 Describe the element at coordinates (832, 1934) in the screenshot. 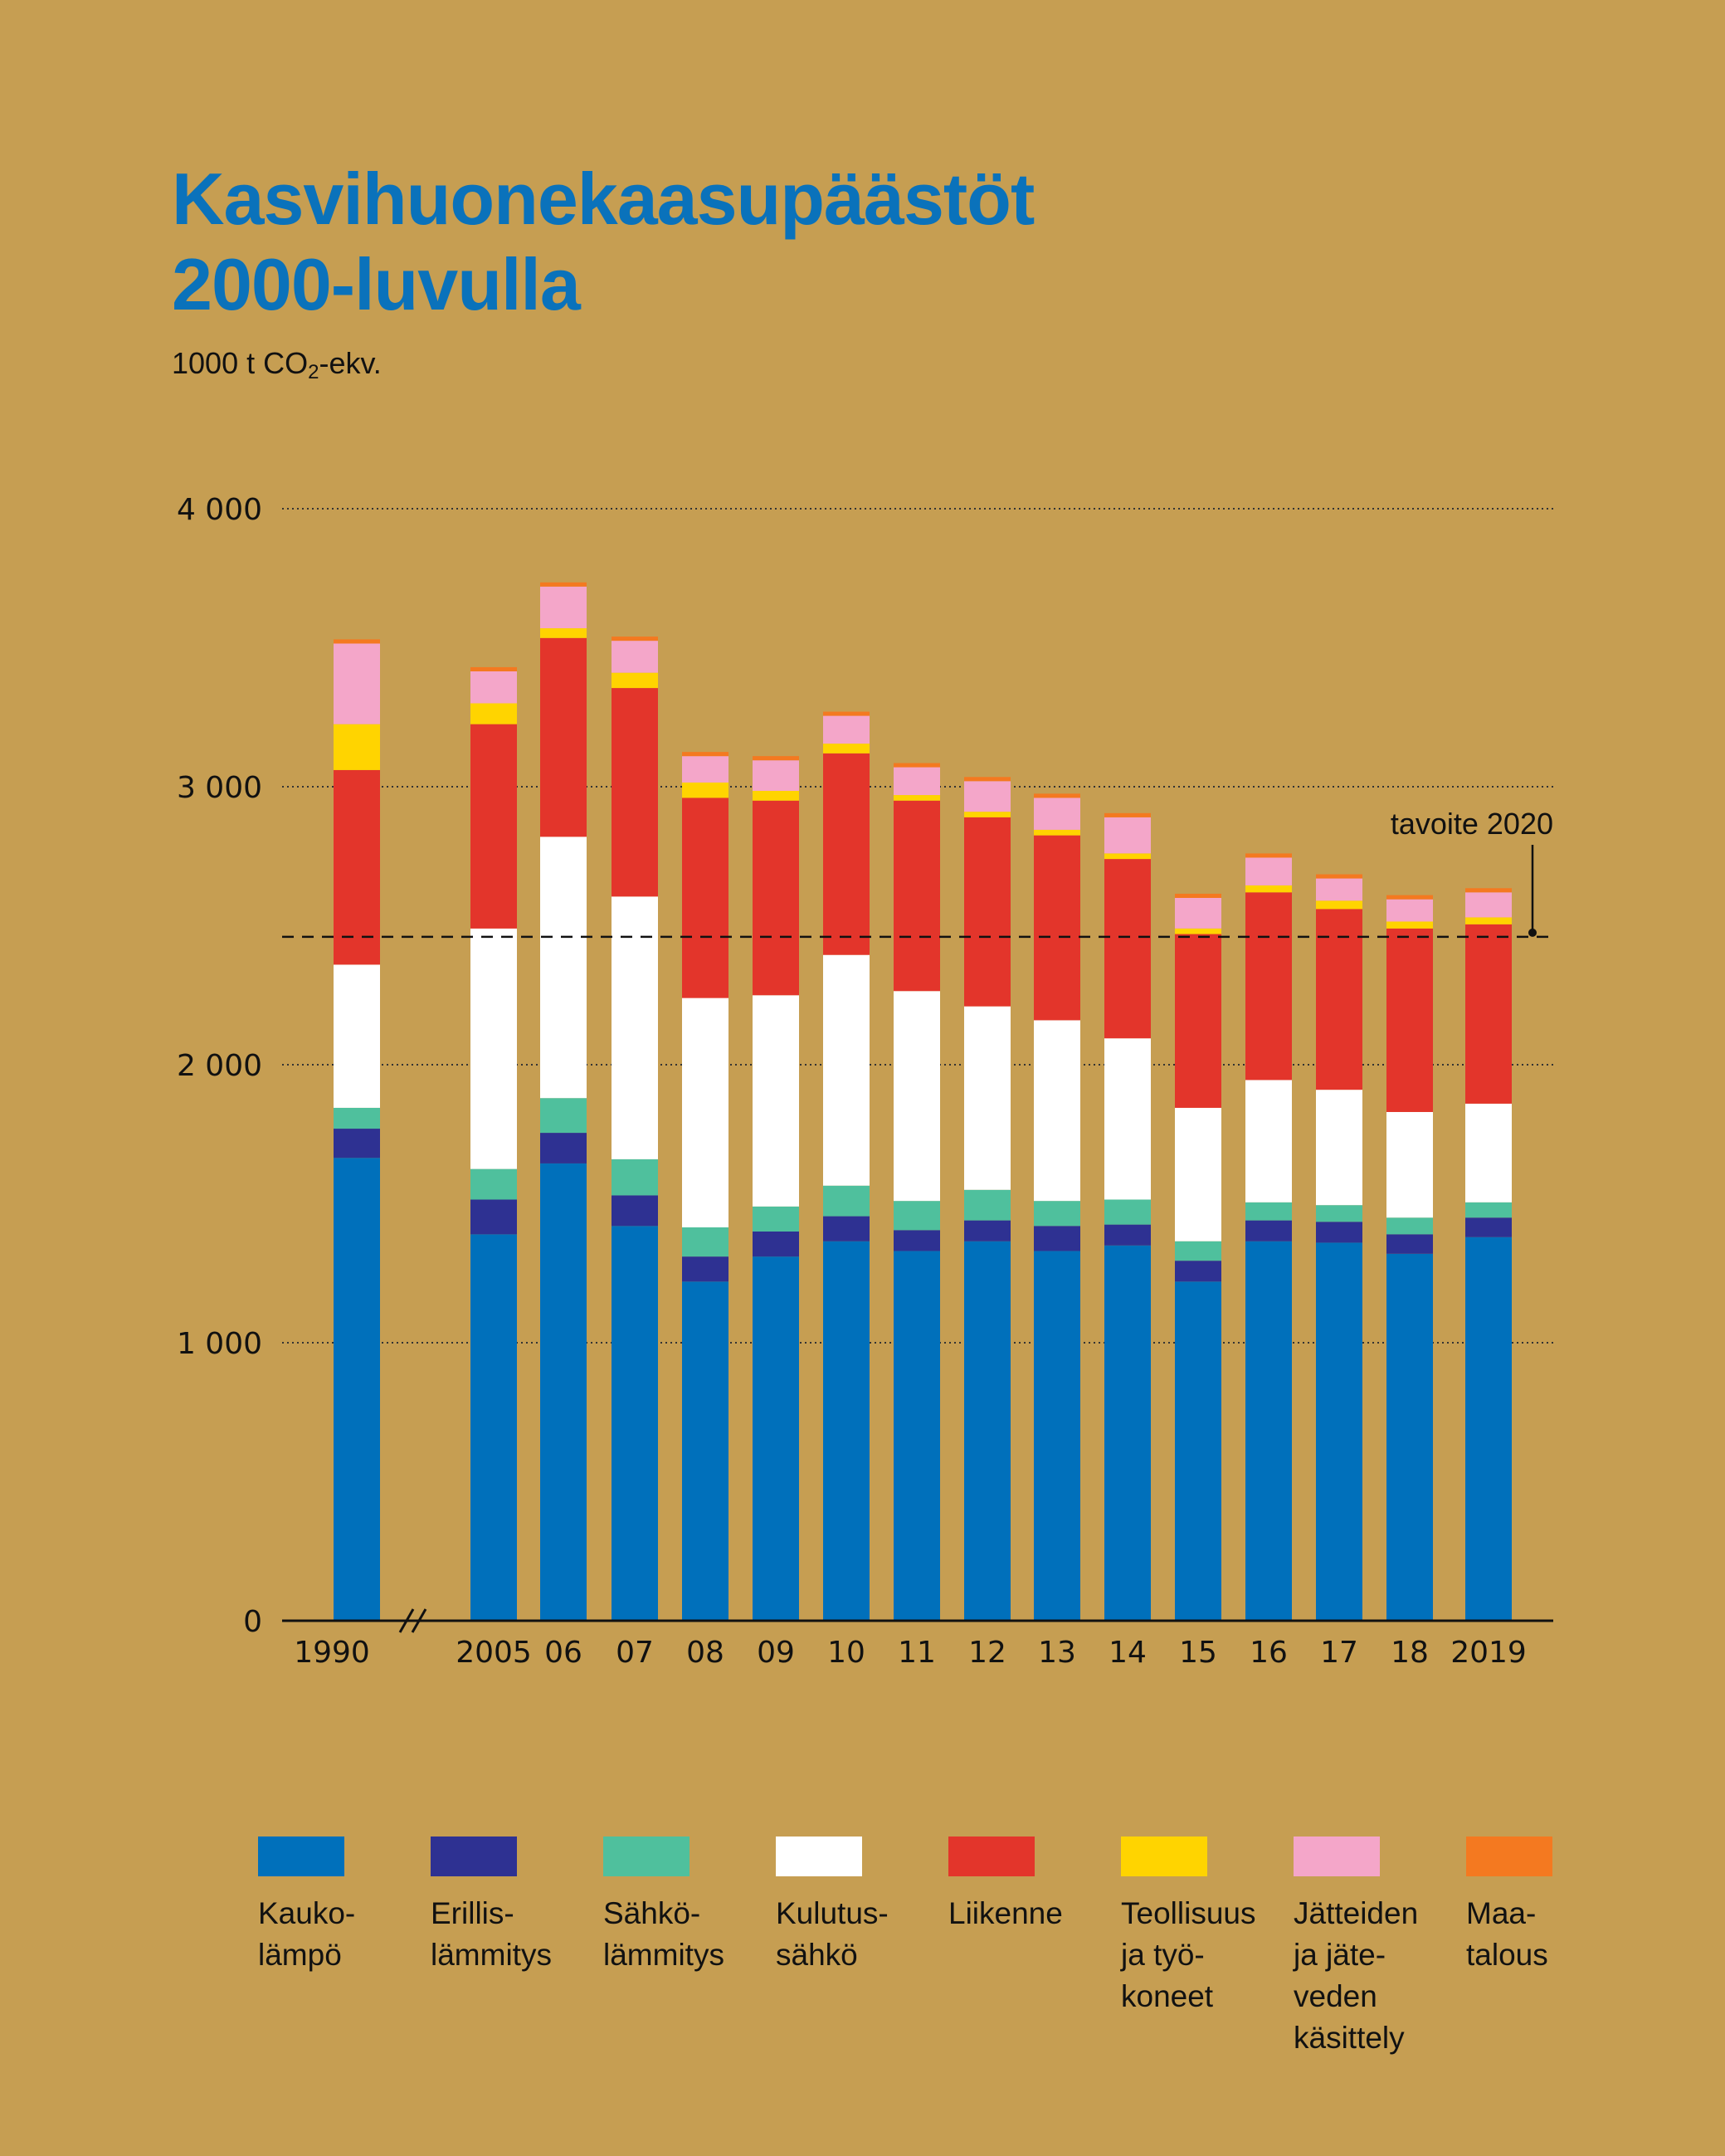

I see `legend-label: Kulutus- sähkö` at that location.